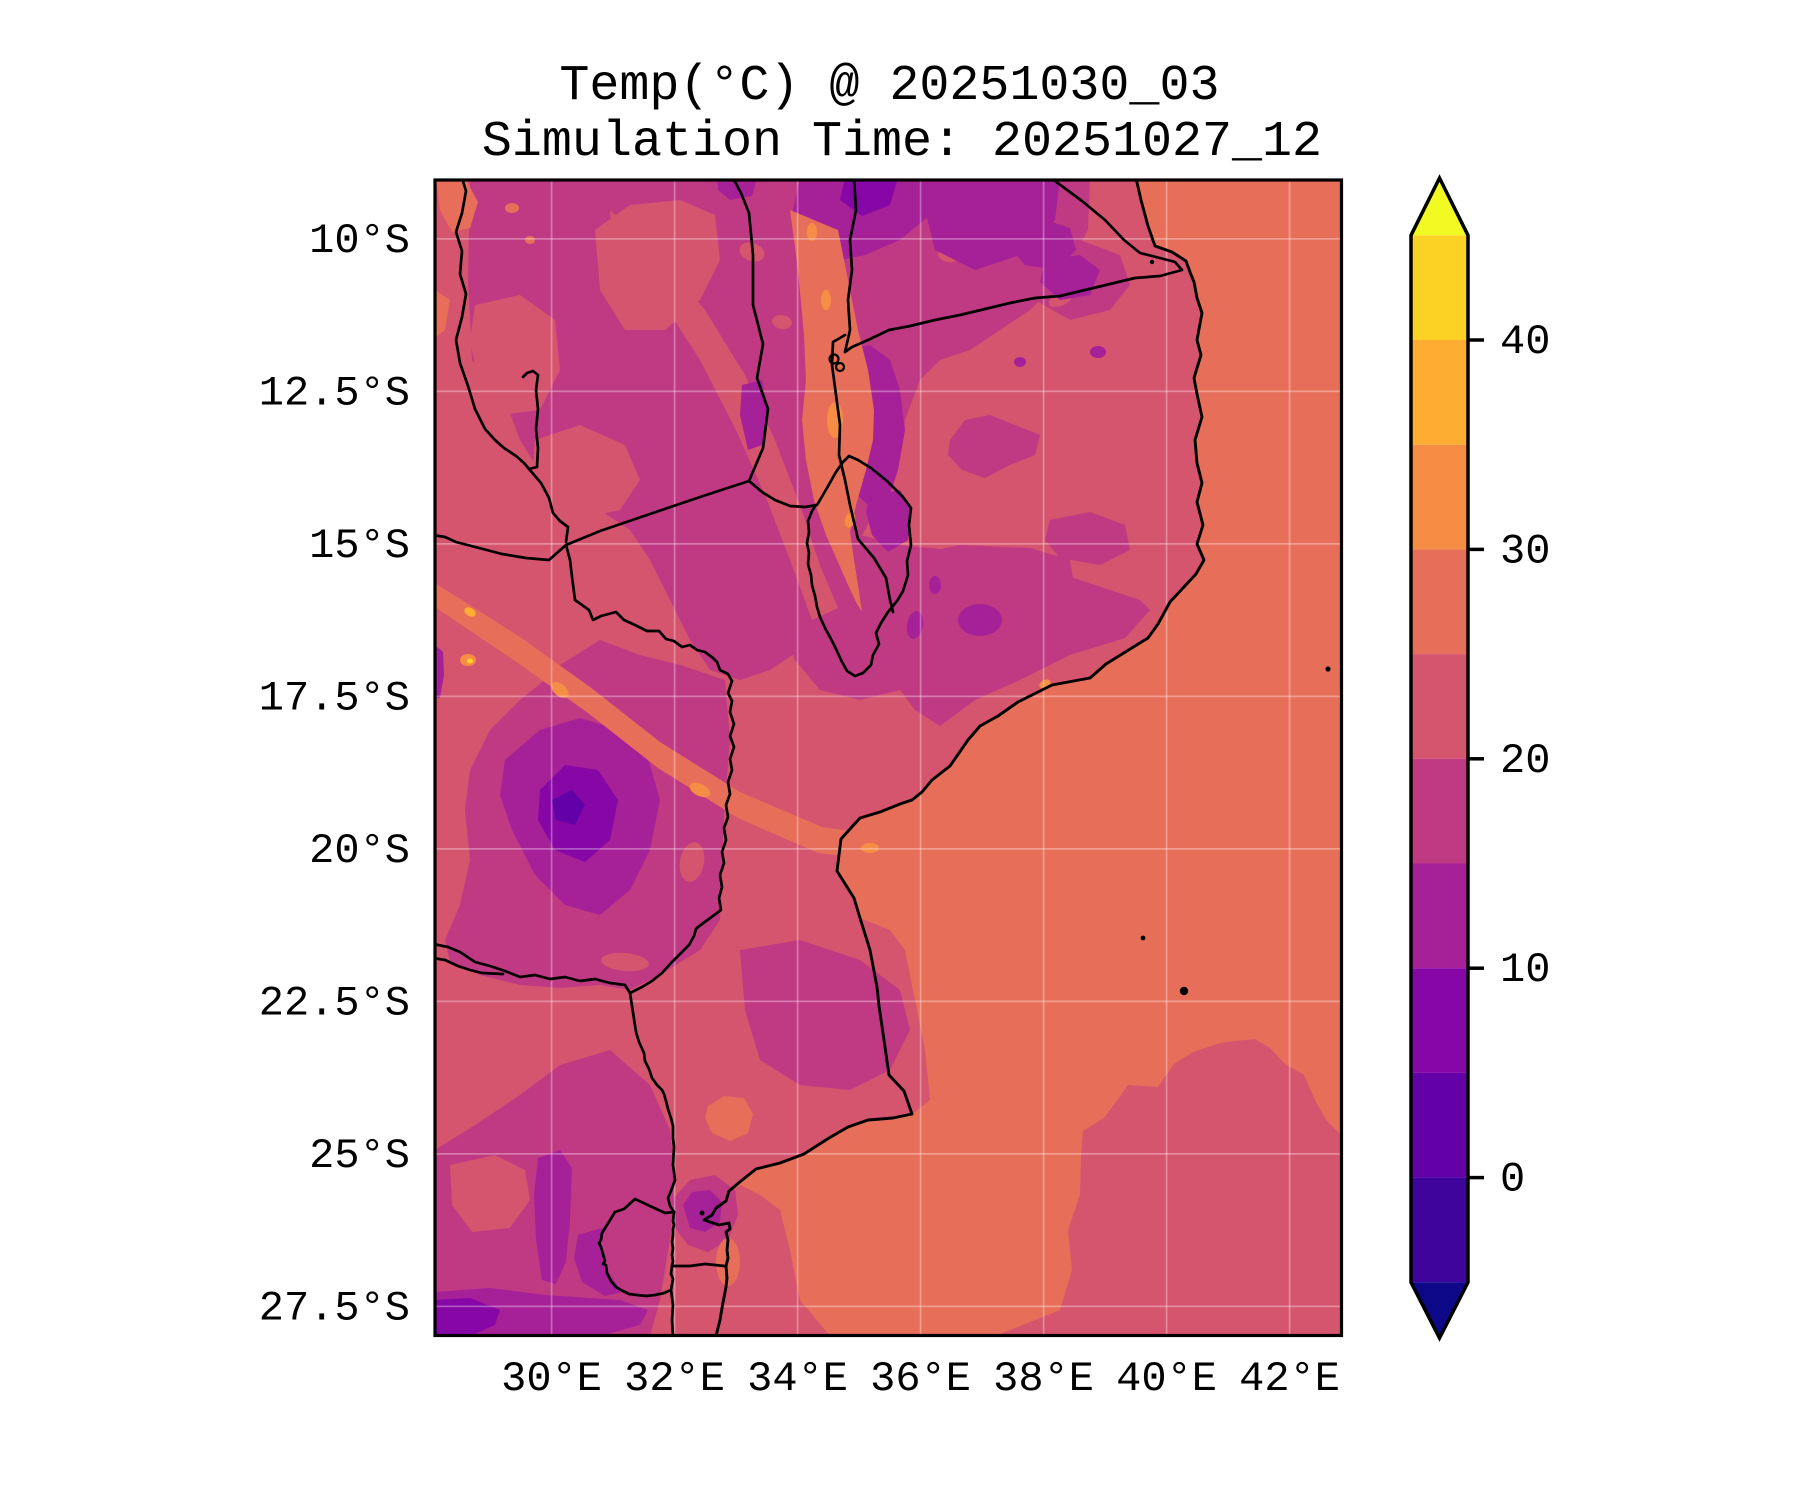  I want to click on svg-text: 40, so click(1525, 342).